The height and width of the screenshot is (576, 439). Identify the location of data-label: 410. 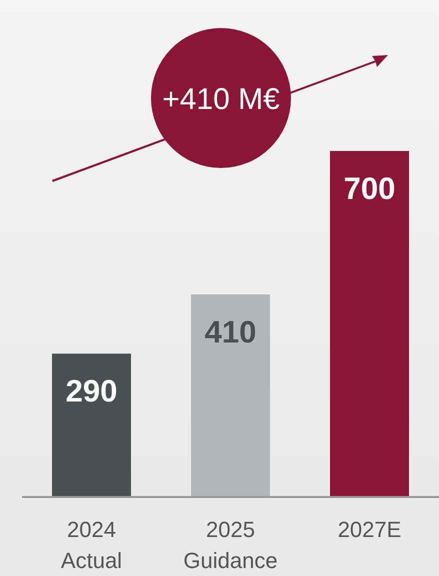
(230, 332).